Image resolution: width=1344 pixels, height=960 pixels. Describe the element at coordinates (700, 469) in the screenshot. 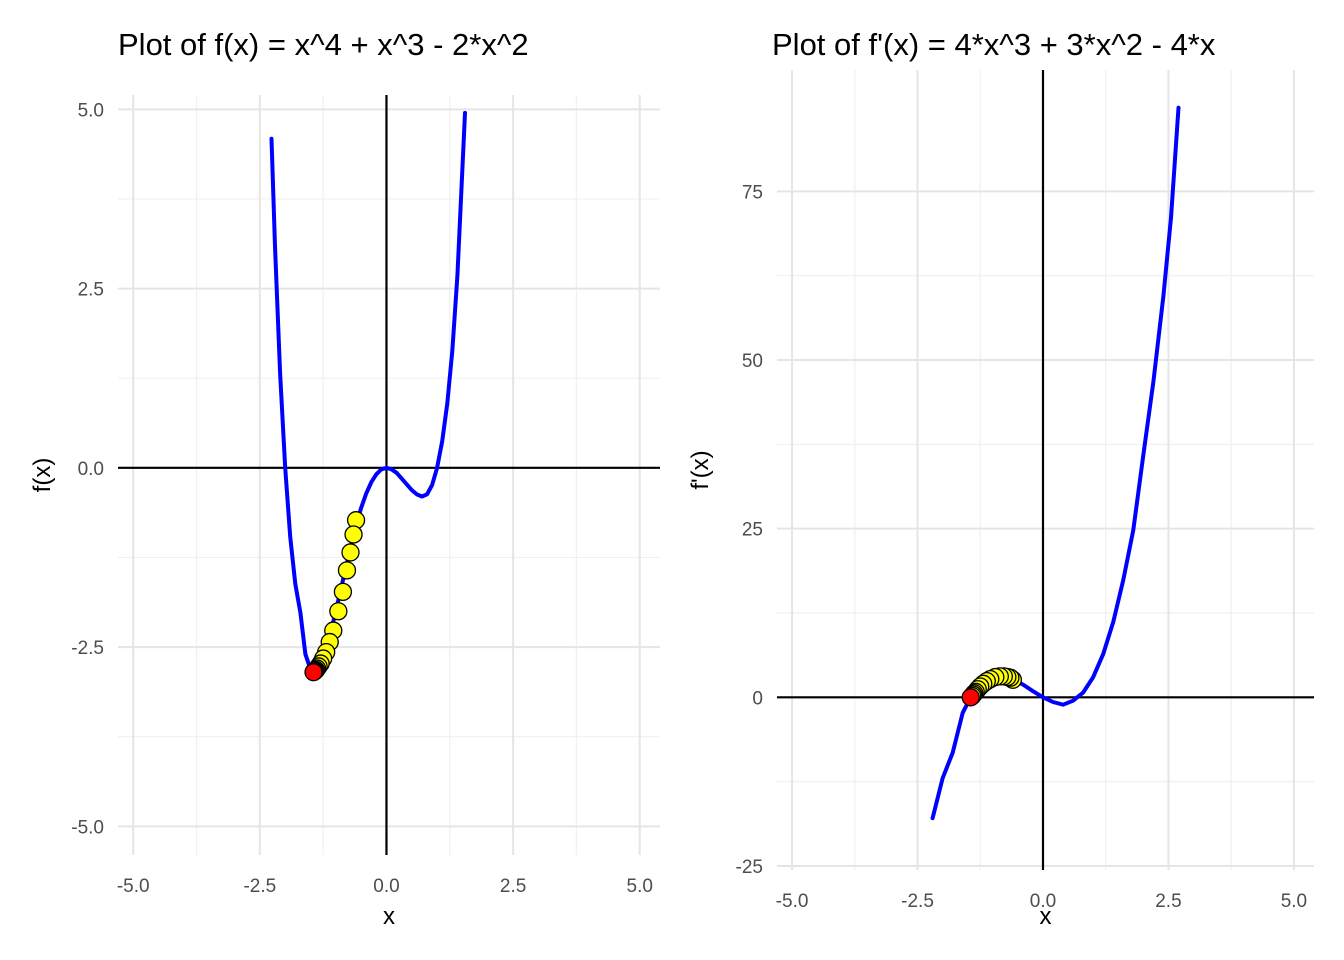

I see `y-axis-label: f'(x)` at that location.